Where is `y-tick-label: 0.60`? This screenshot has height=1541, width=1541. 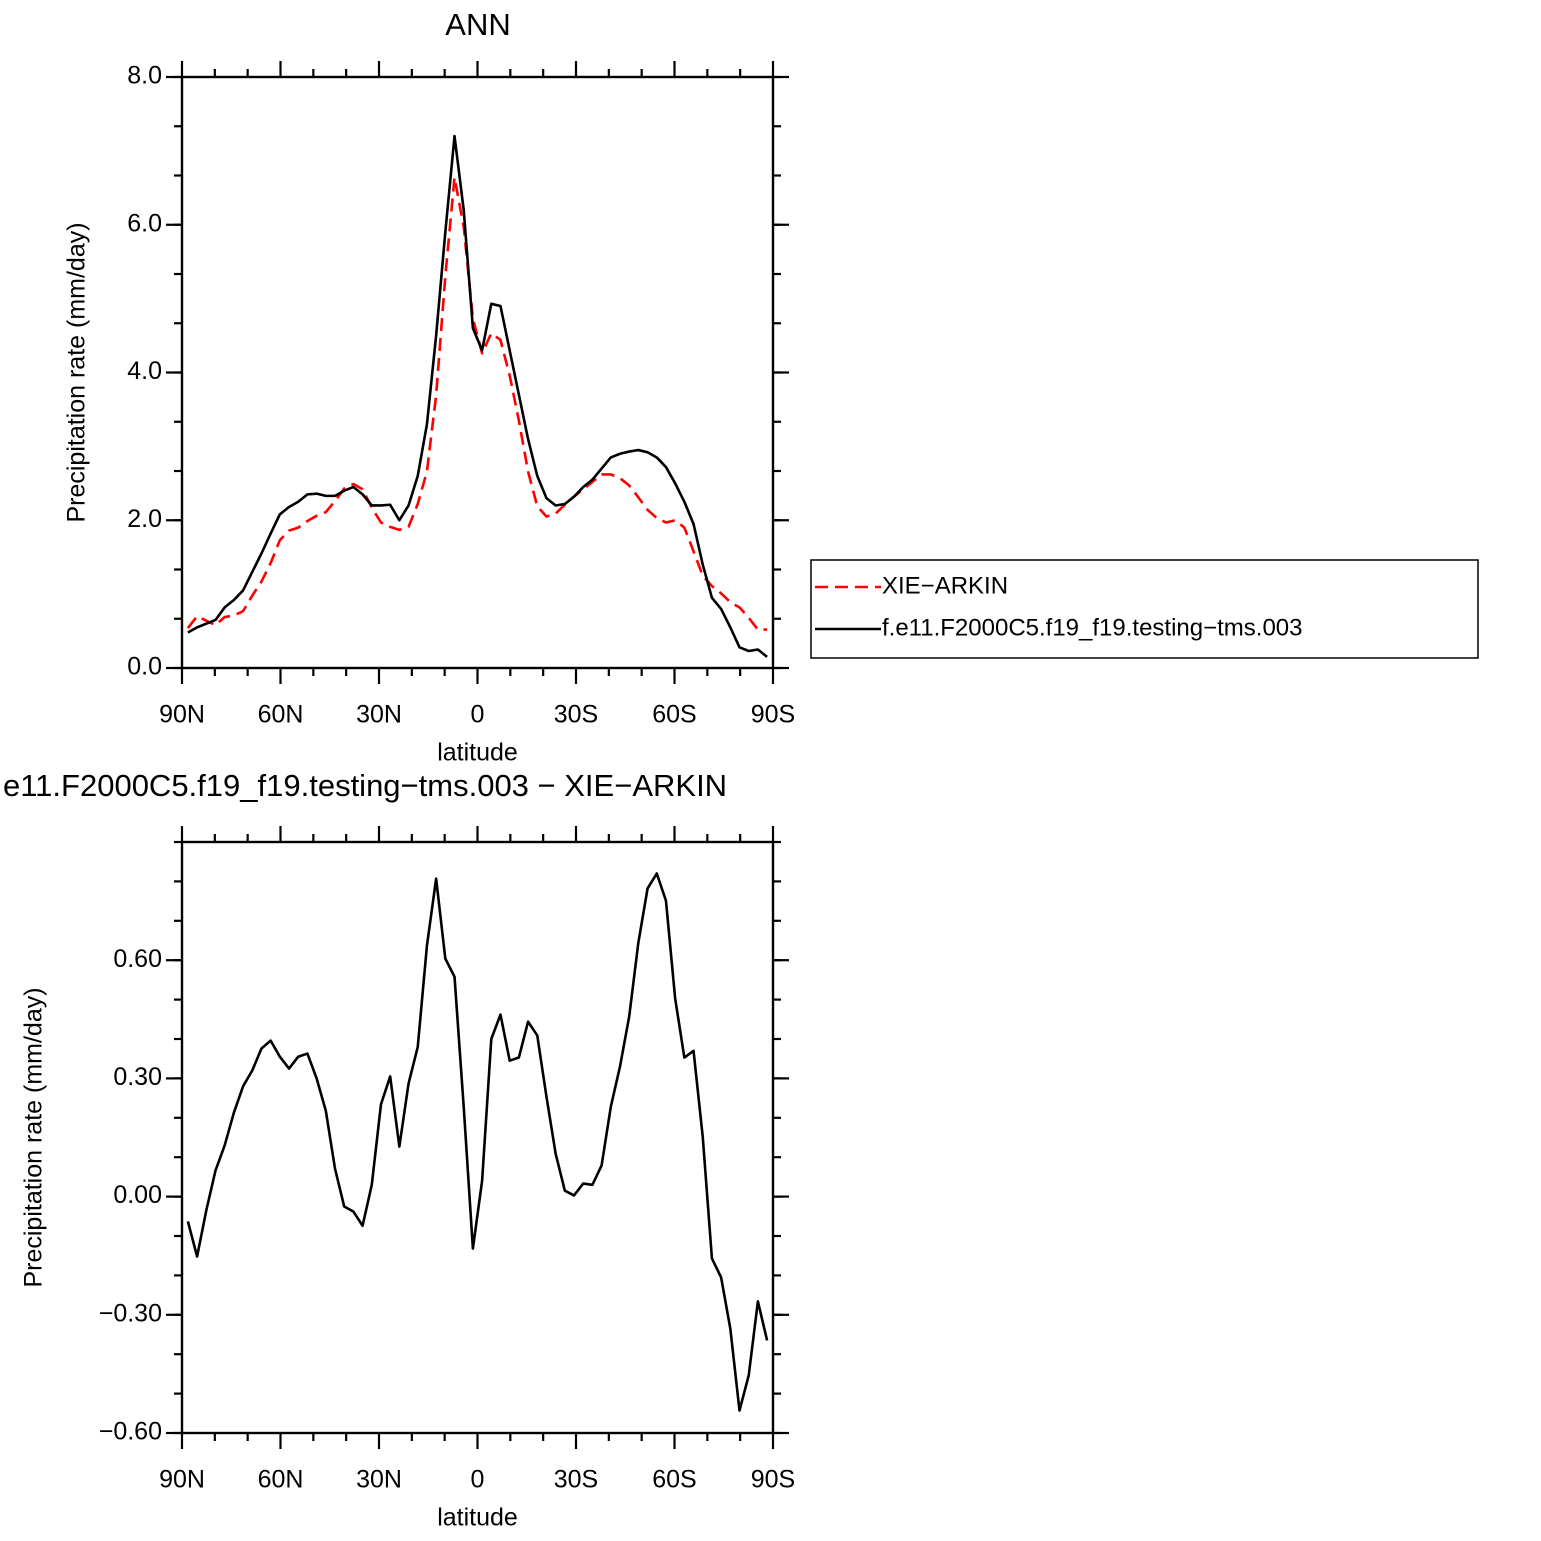
y-tick-label: 0.60 is located at coordinates (137, 959).